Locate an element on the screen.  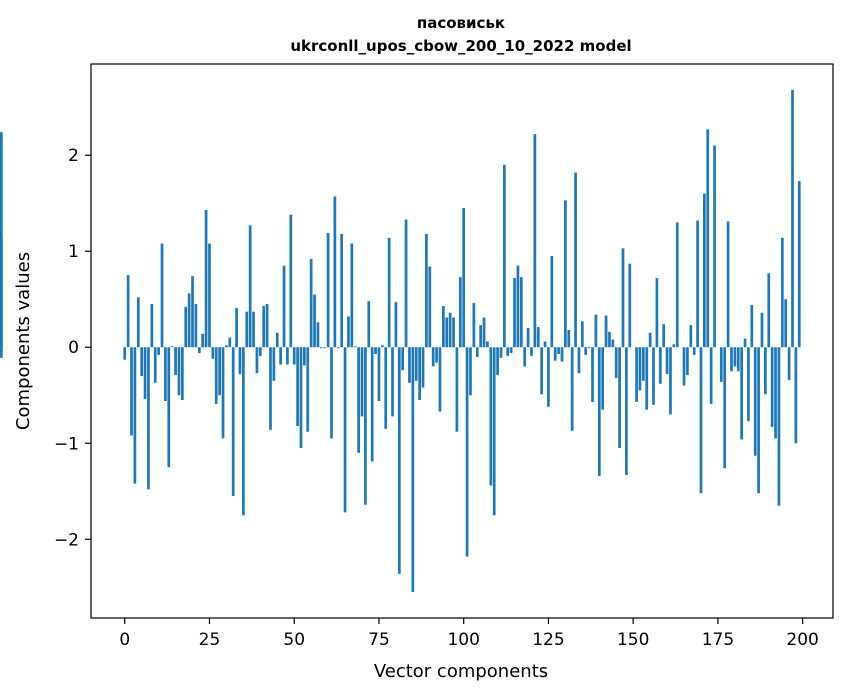
y-tick-label: 0 is located at coordinates (73, 348).